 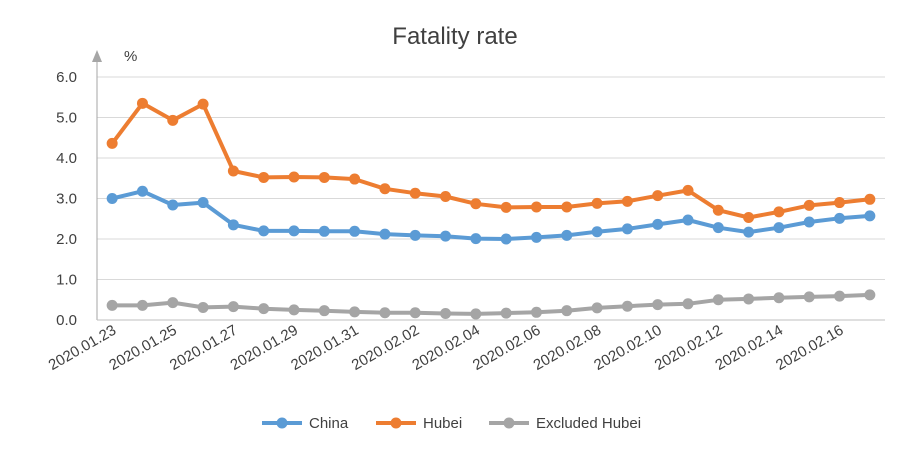 I want to click on y-tick-labels: 0.0 1.0 2.0 3.0 4.0 5.0 6.0, so click(x=66, y=199).